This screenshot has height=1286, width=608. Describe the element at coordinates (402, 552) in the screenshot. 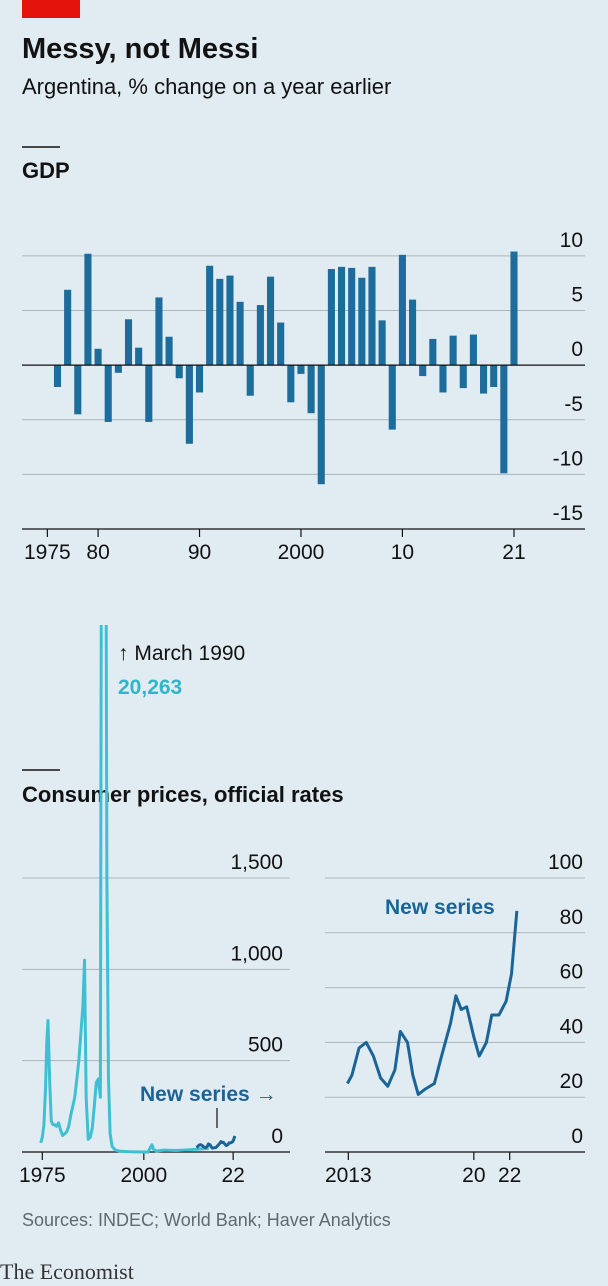

I see `x-tick-label: 10` at that location.